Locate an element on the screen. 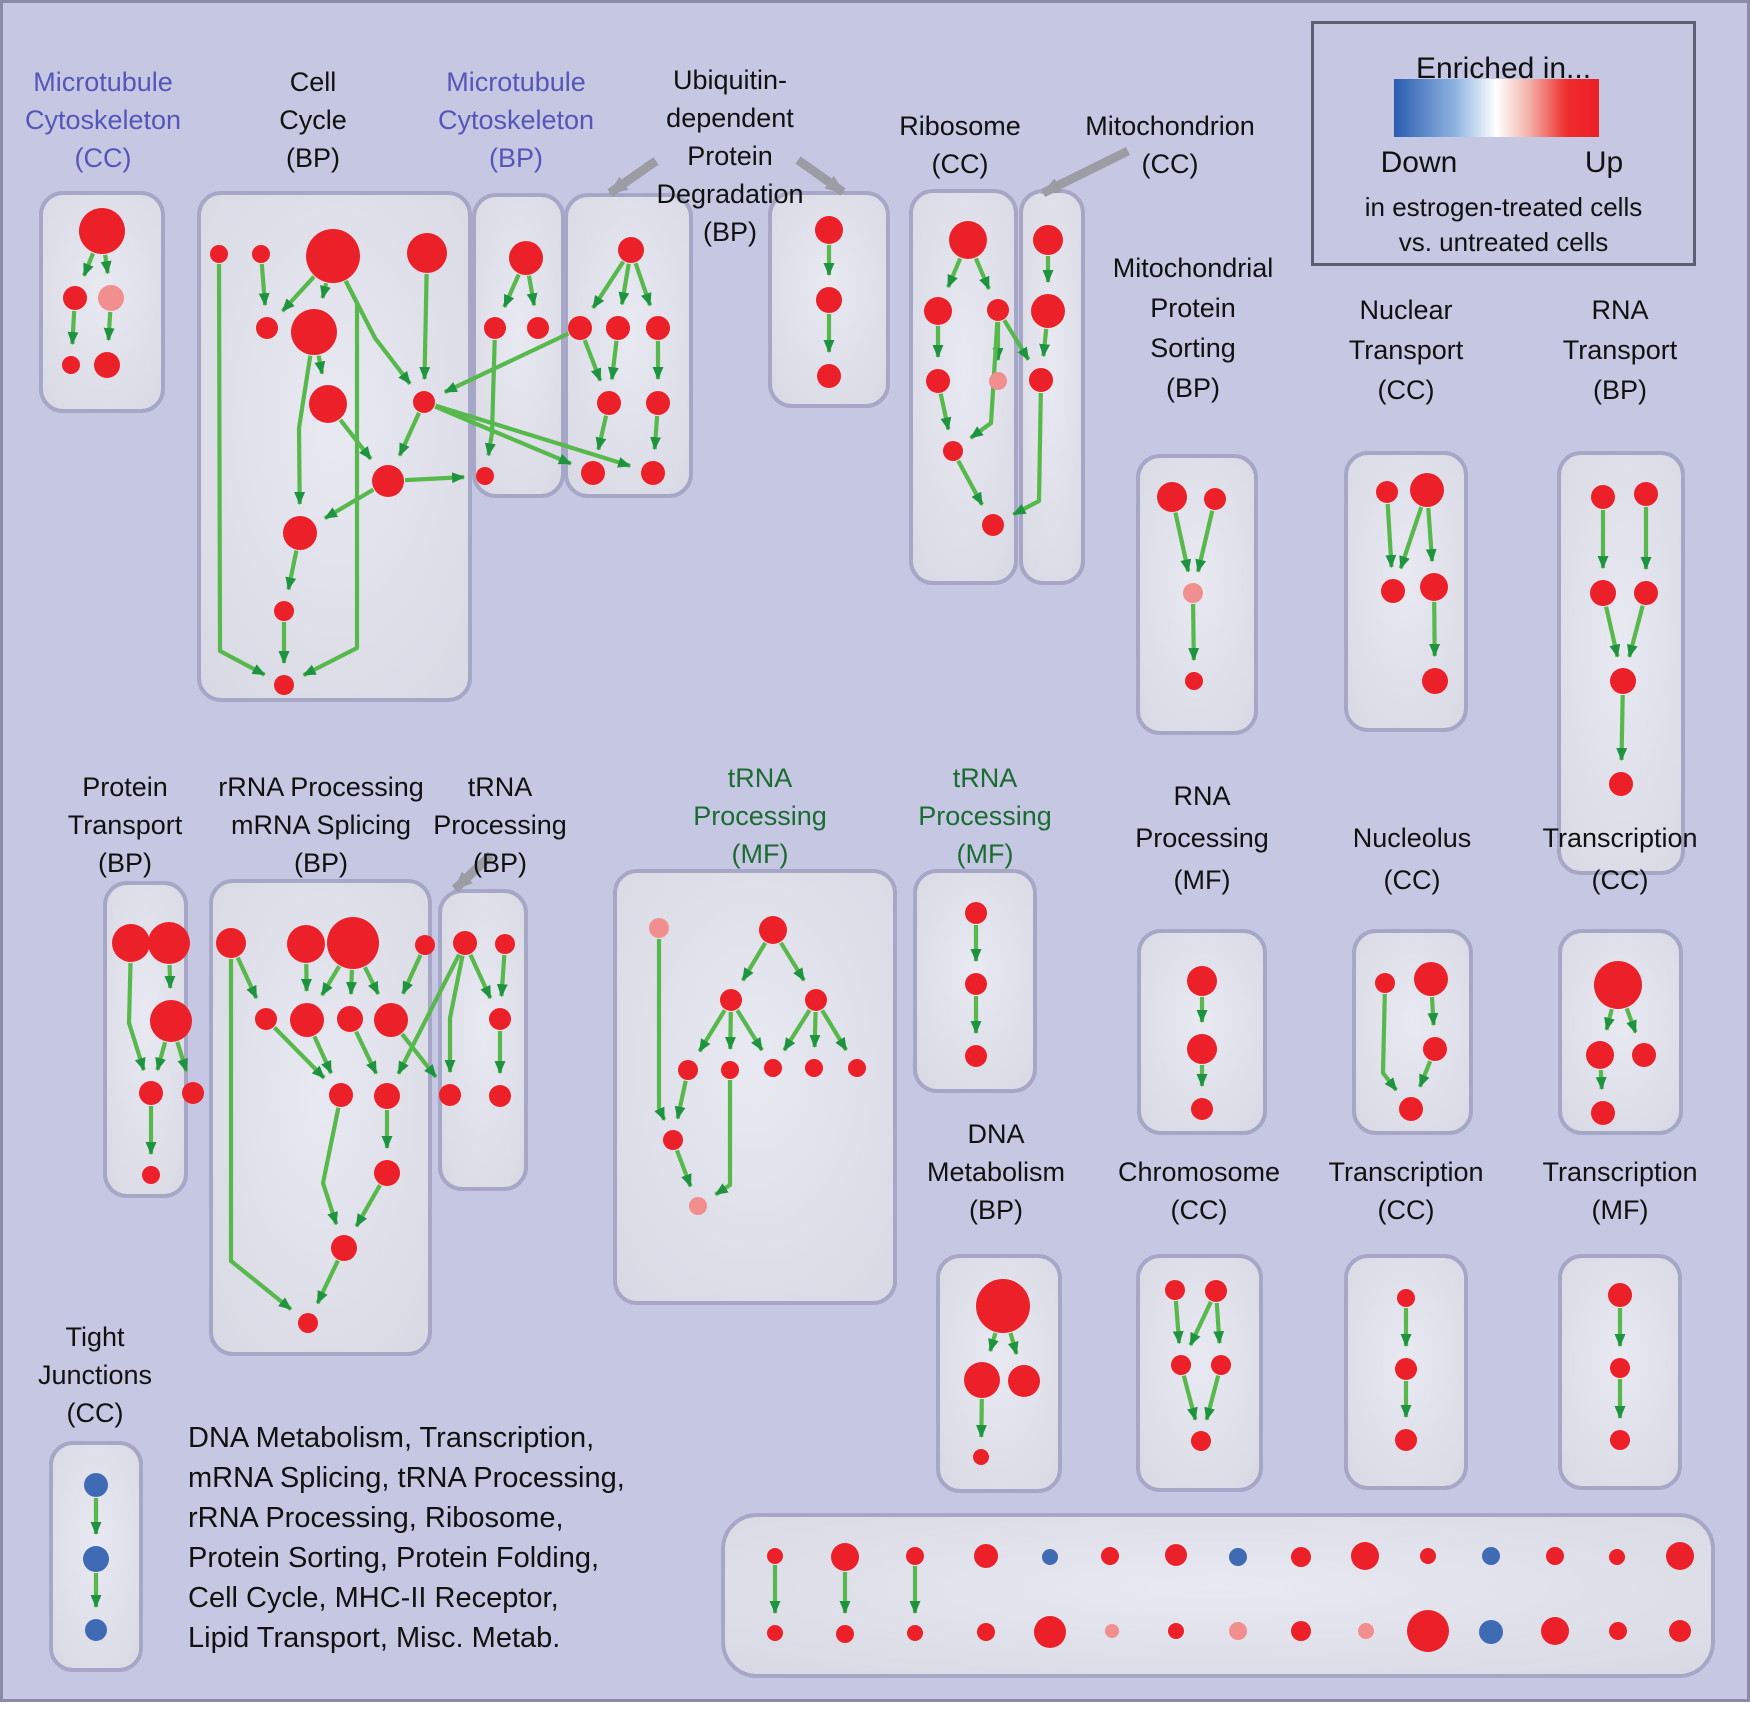 This screenshot has height=1715, width=1750. edge-a3-a5 is located at coordinates (109, 326).